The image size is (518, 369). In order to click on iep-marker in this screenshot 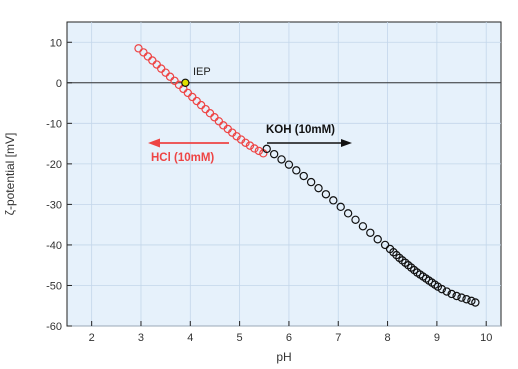, I will do `click(185, 83)`.